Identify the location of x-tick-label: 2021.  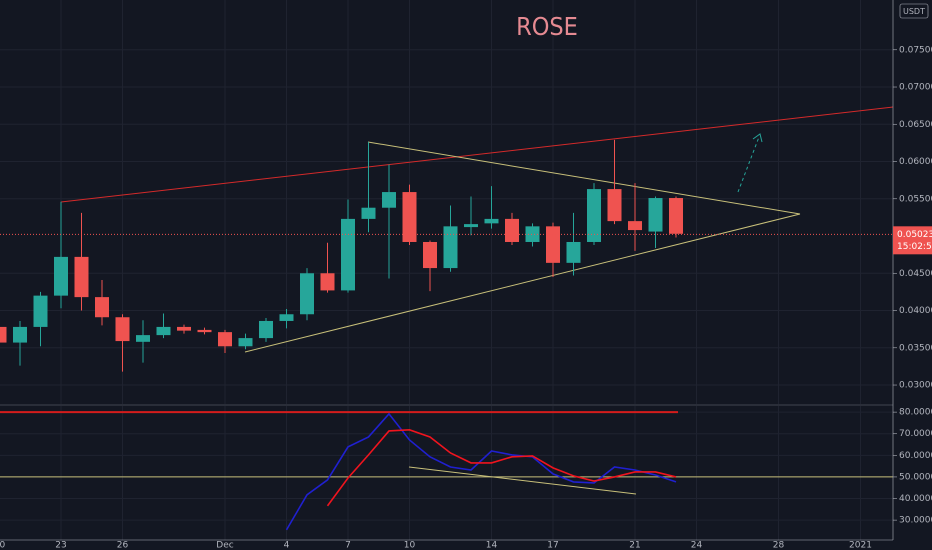
(860, 545).